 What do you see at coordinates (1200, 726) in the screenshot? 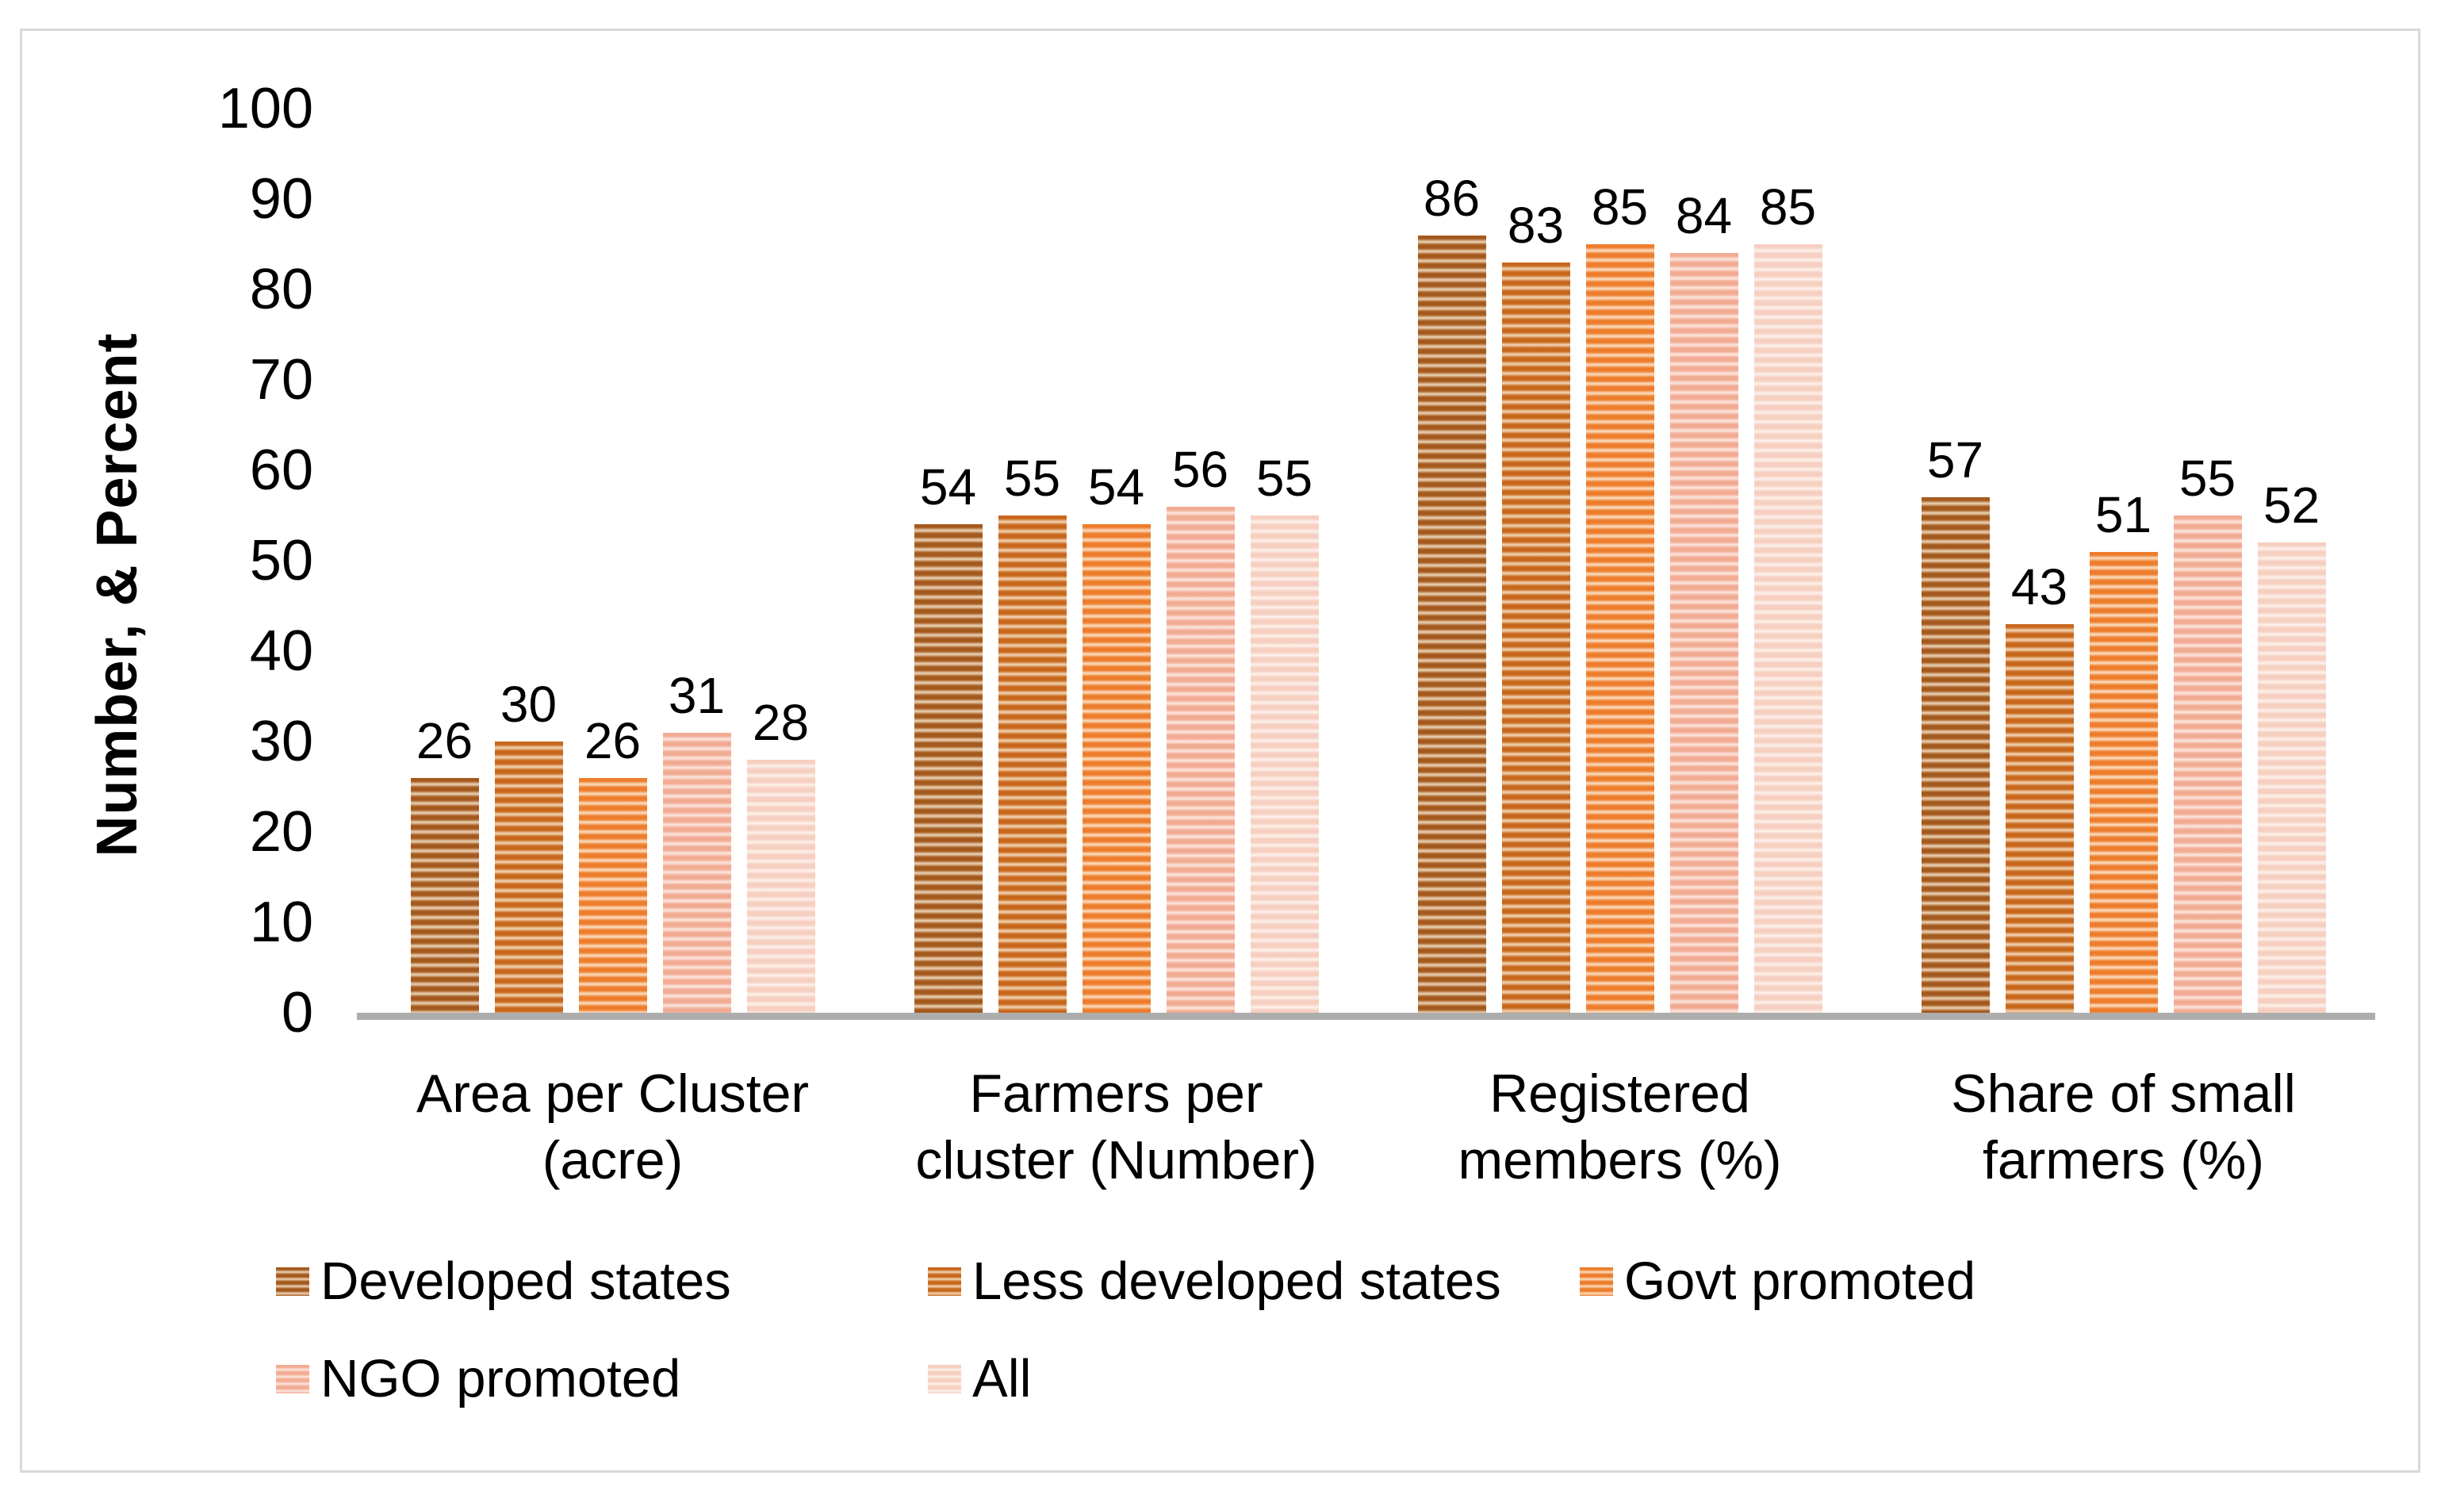
I see `bar-cell: 56` at bounding box center [1200, 726].